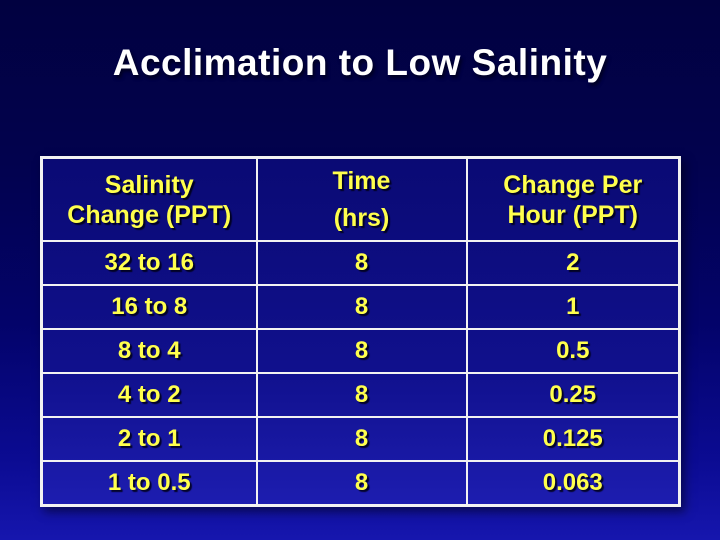 Image resolution: width=720 pixels, height=540 pixels. Describe the element at coordinates (360, 62) in the screenshot. I see `slide-title: Acclimation to Low Salinity` at that location.